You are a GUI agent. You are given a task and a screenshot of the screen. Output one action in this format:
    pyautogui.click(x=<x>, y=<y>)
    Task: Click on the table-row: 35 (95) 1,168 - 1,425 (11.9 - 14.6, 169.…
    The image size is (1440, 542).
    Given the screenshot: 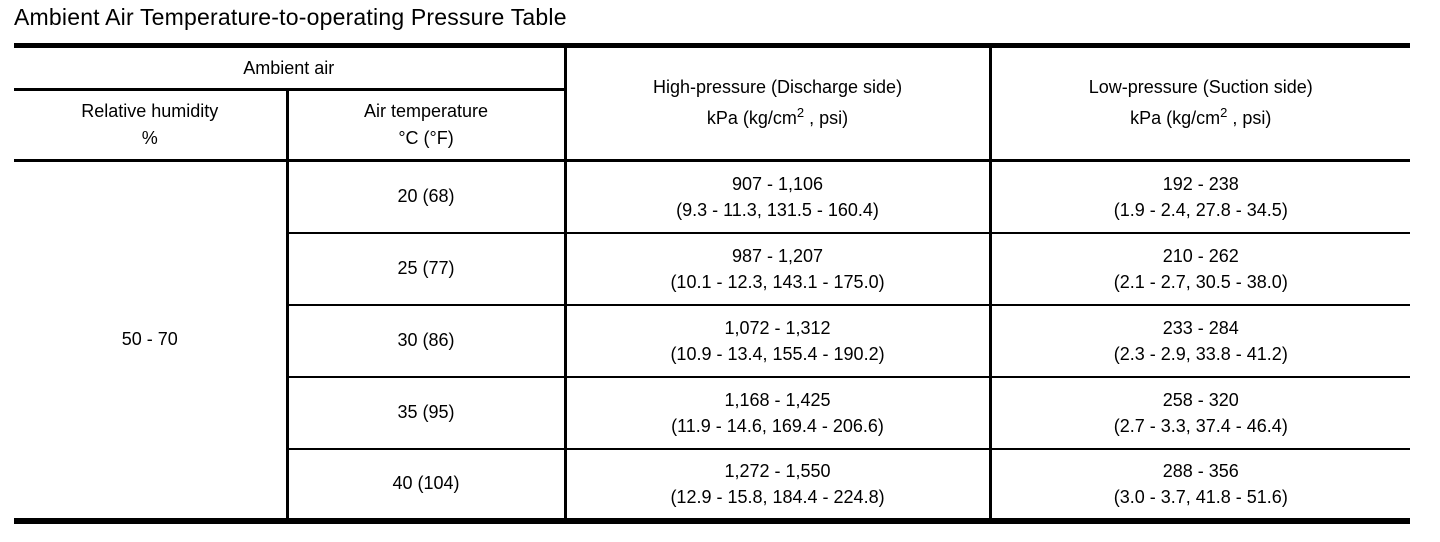 What is the action you would take?
    pyautogui.click(x=712, y=412)
    